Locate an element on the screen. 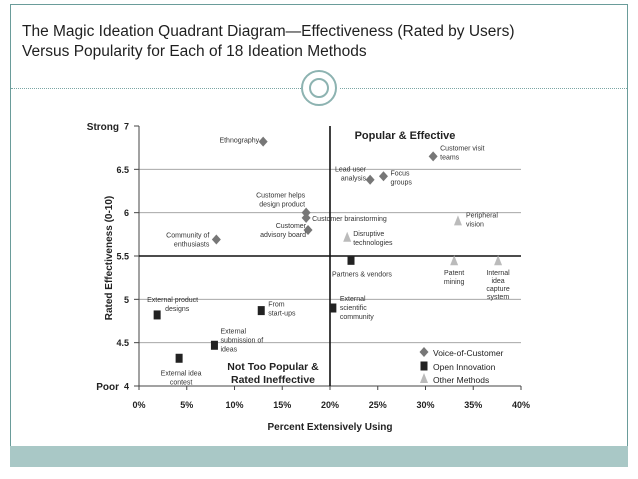 The image size is (638, 479). point-disruptive-technologies is located at coordinates (347, 236).